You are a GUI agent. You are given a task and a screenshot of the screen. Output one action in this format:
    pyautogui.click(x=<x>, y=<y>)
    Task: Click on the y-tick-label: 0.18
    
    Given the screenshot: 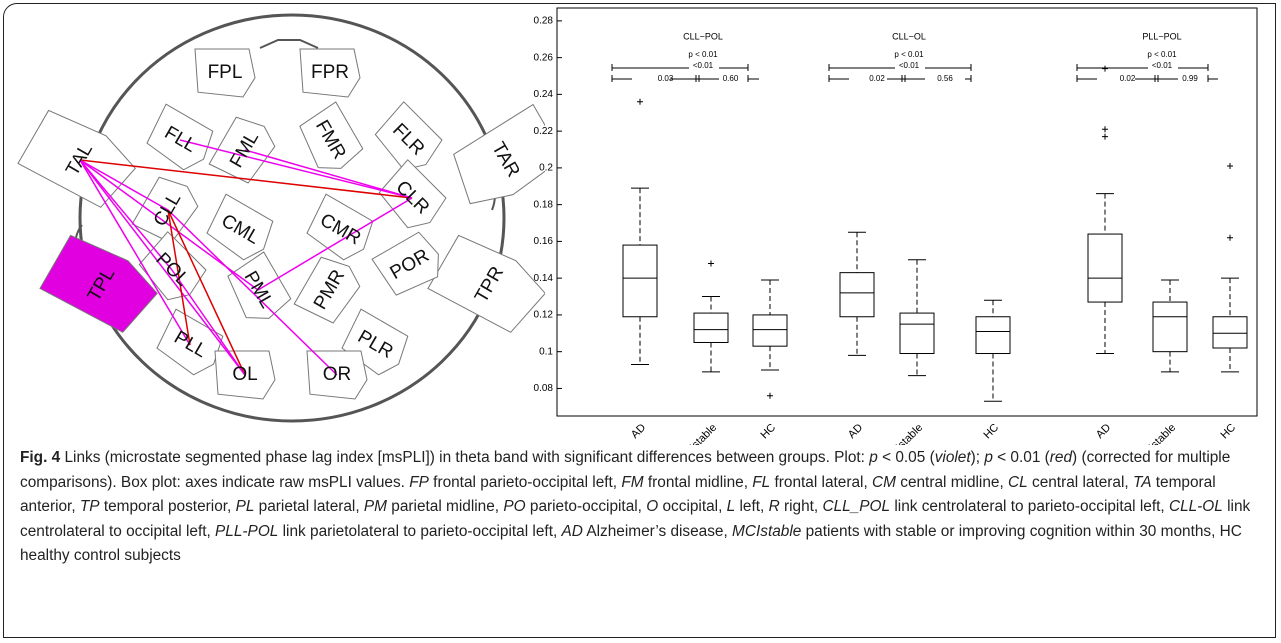 What is the action you would take?
    pyautogui.click(x=544, y=204)
    